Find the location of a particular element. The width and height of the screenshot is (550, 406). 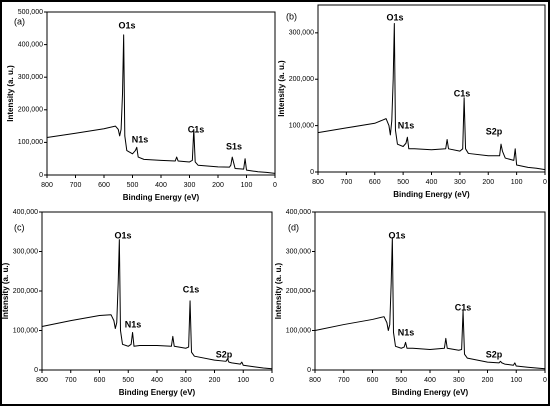

panel-label: (a) is located at coordinates (19, 21).